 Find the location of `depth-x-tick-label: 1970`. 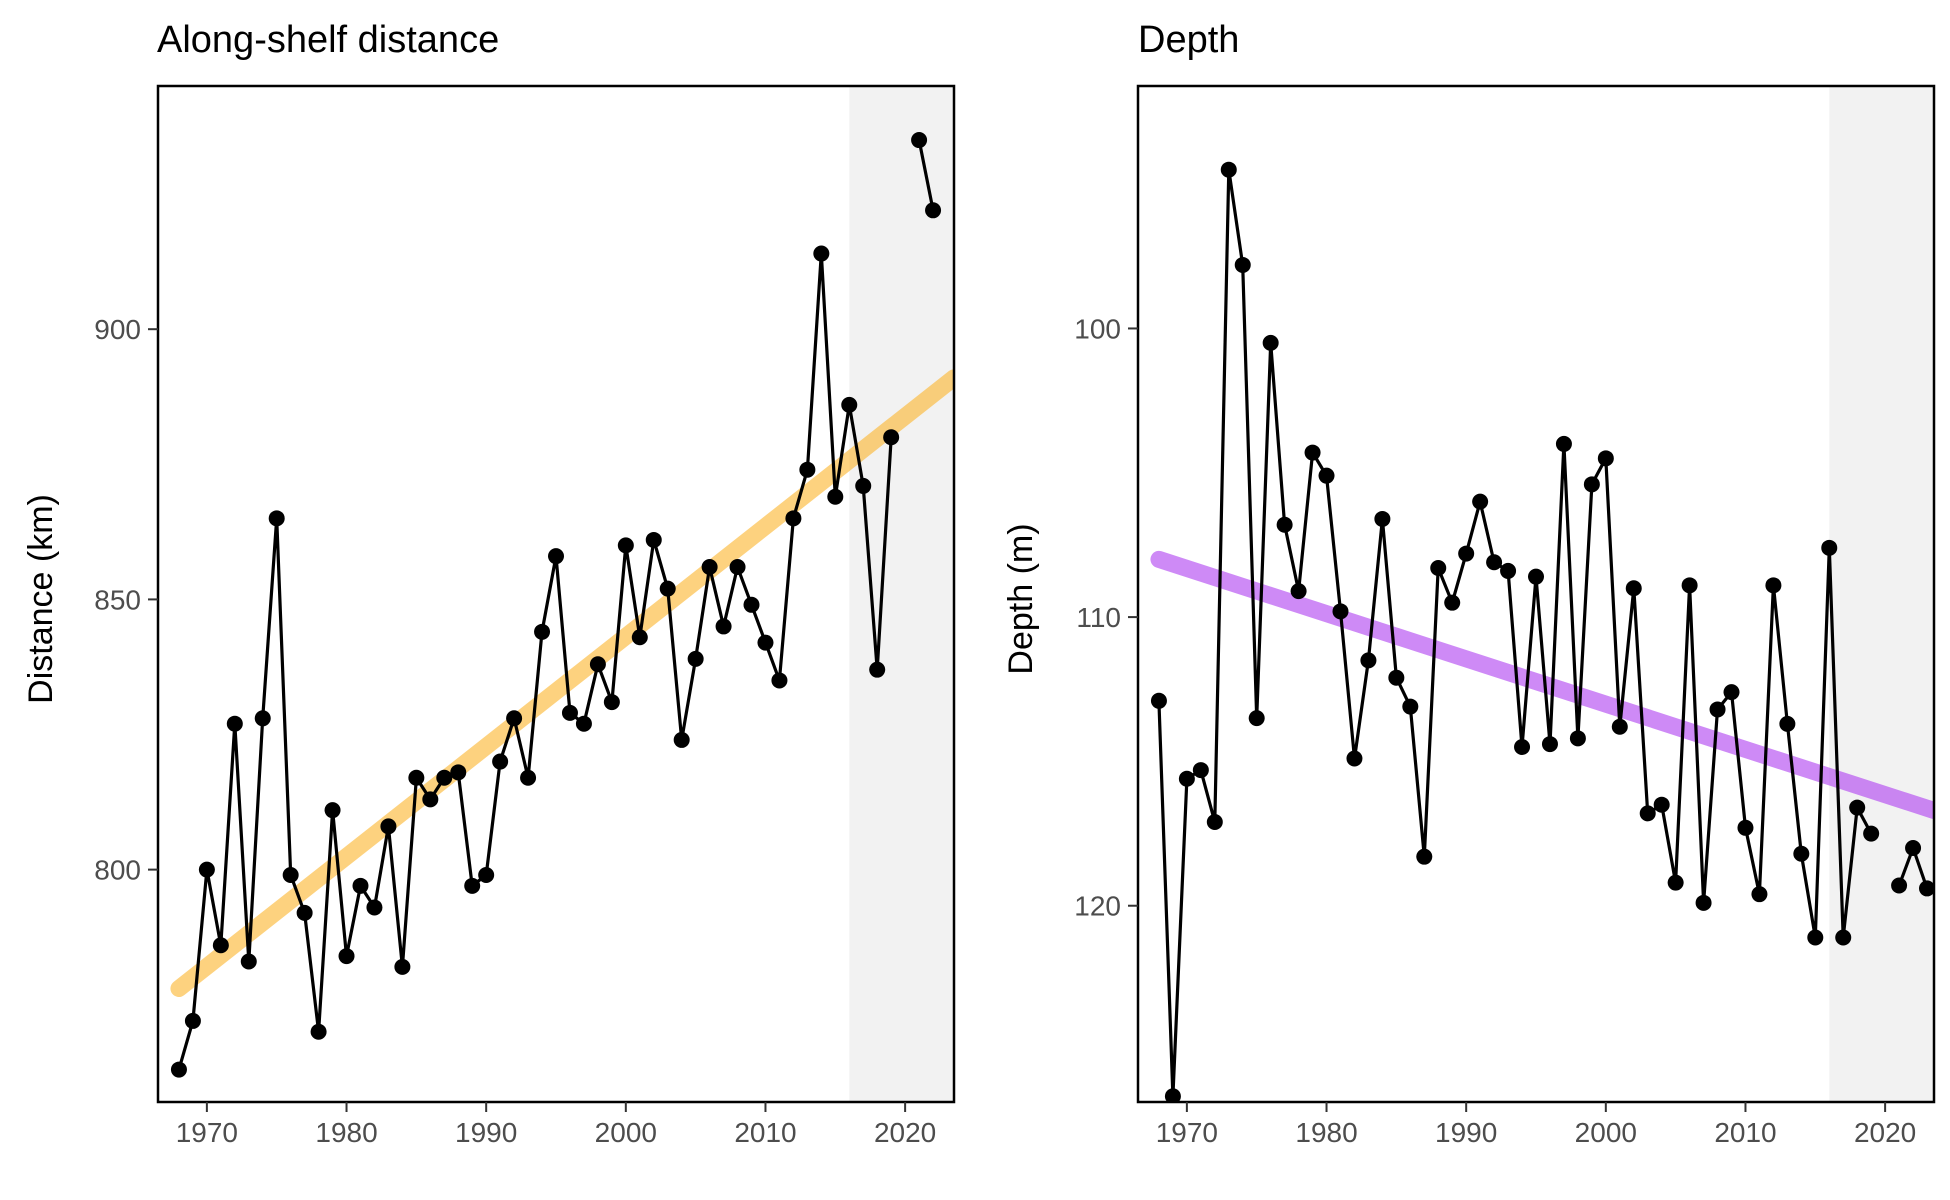

depth-x-tick-label: 1970 is located at coordinates (1187, 1132).